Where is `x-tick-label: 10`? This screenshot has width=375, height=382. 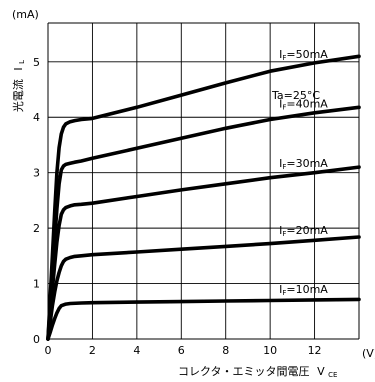
x-tick-label: 10 is located at coordinates (270, 350).